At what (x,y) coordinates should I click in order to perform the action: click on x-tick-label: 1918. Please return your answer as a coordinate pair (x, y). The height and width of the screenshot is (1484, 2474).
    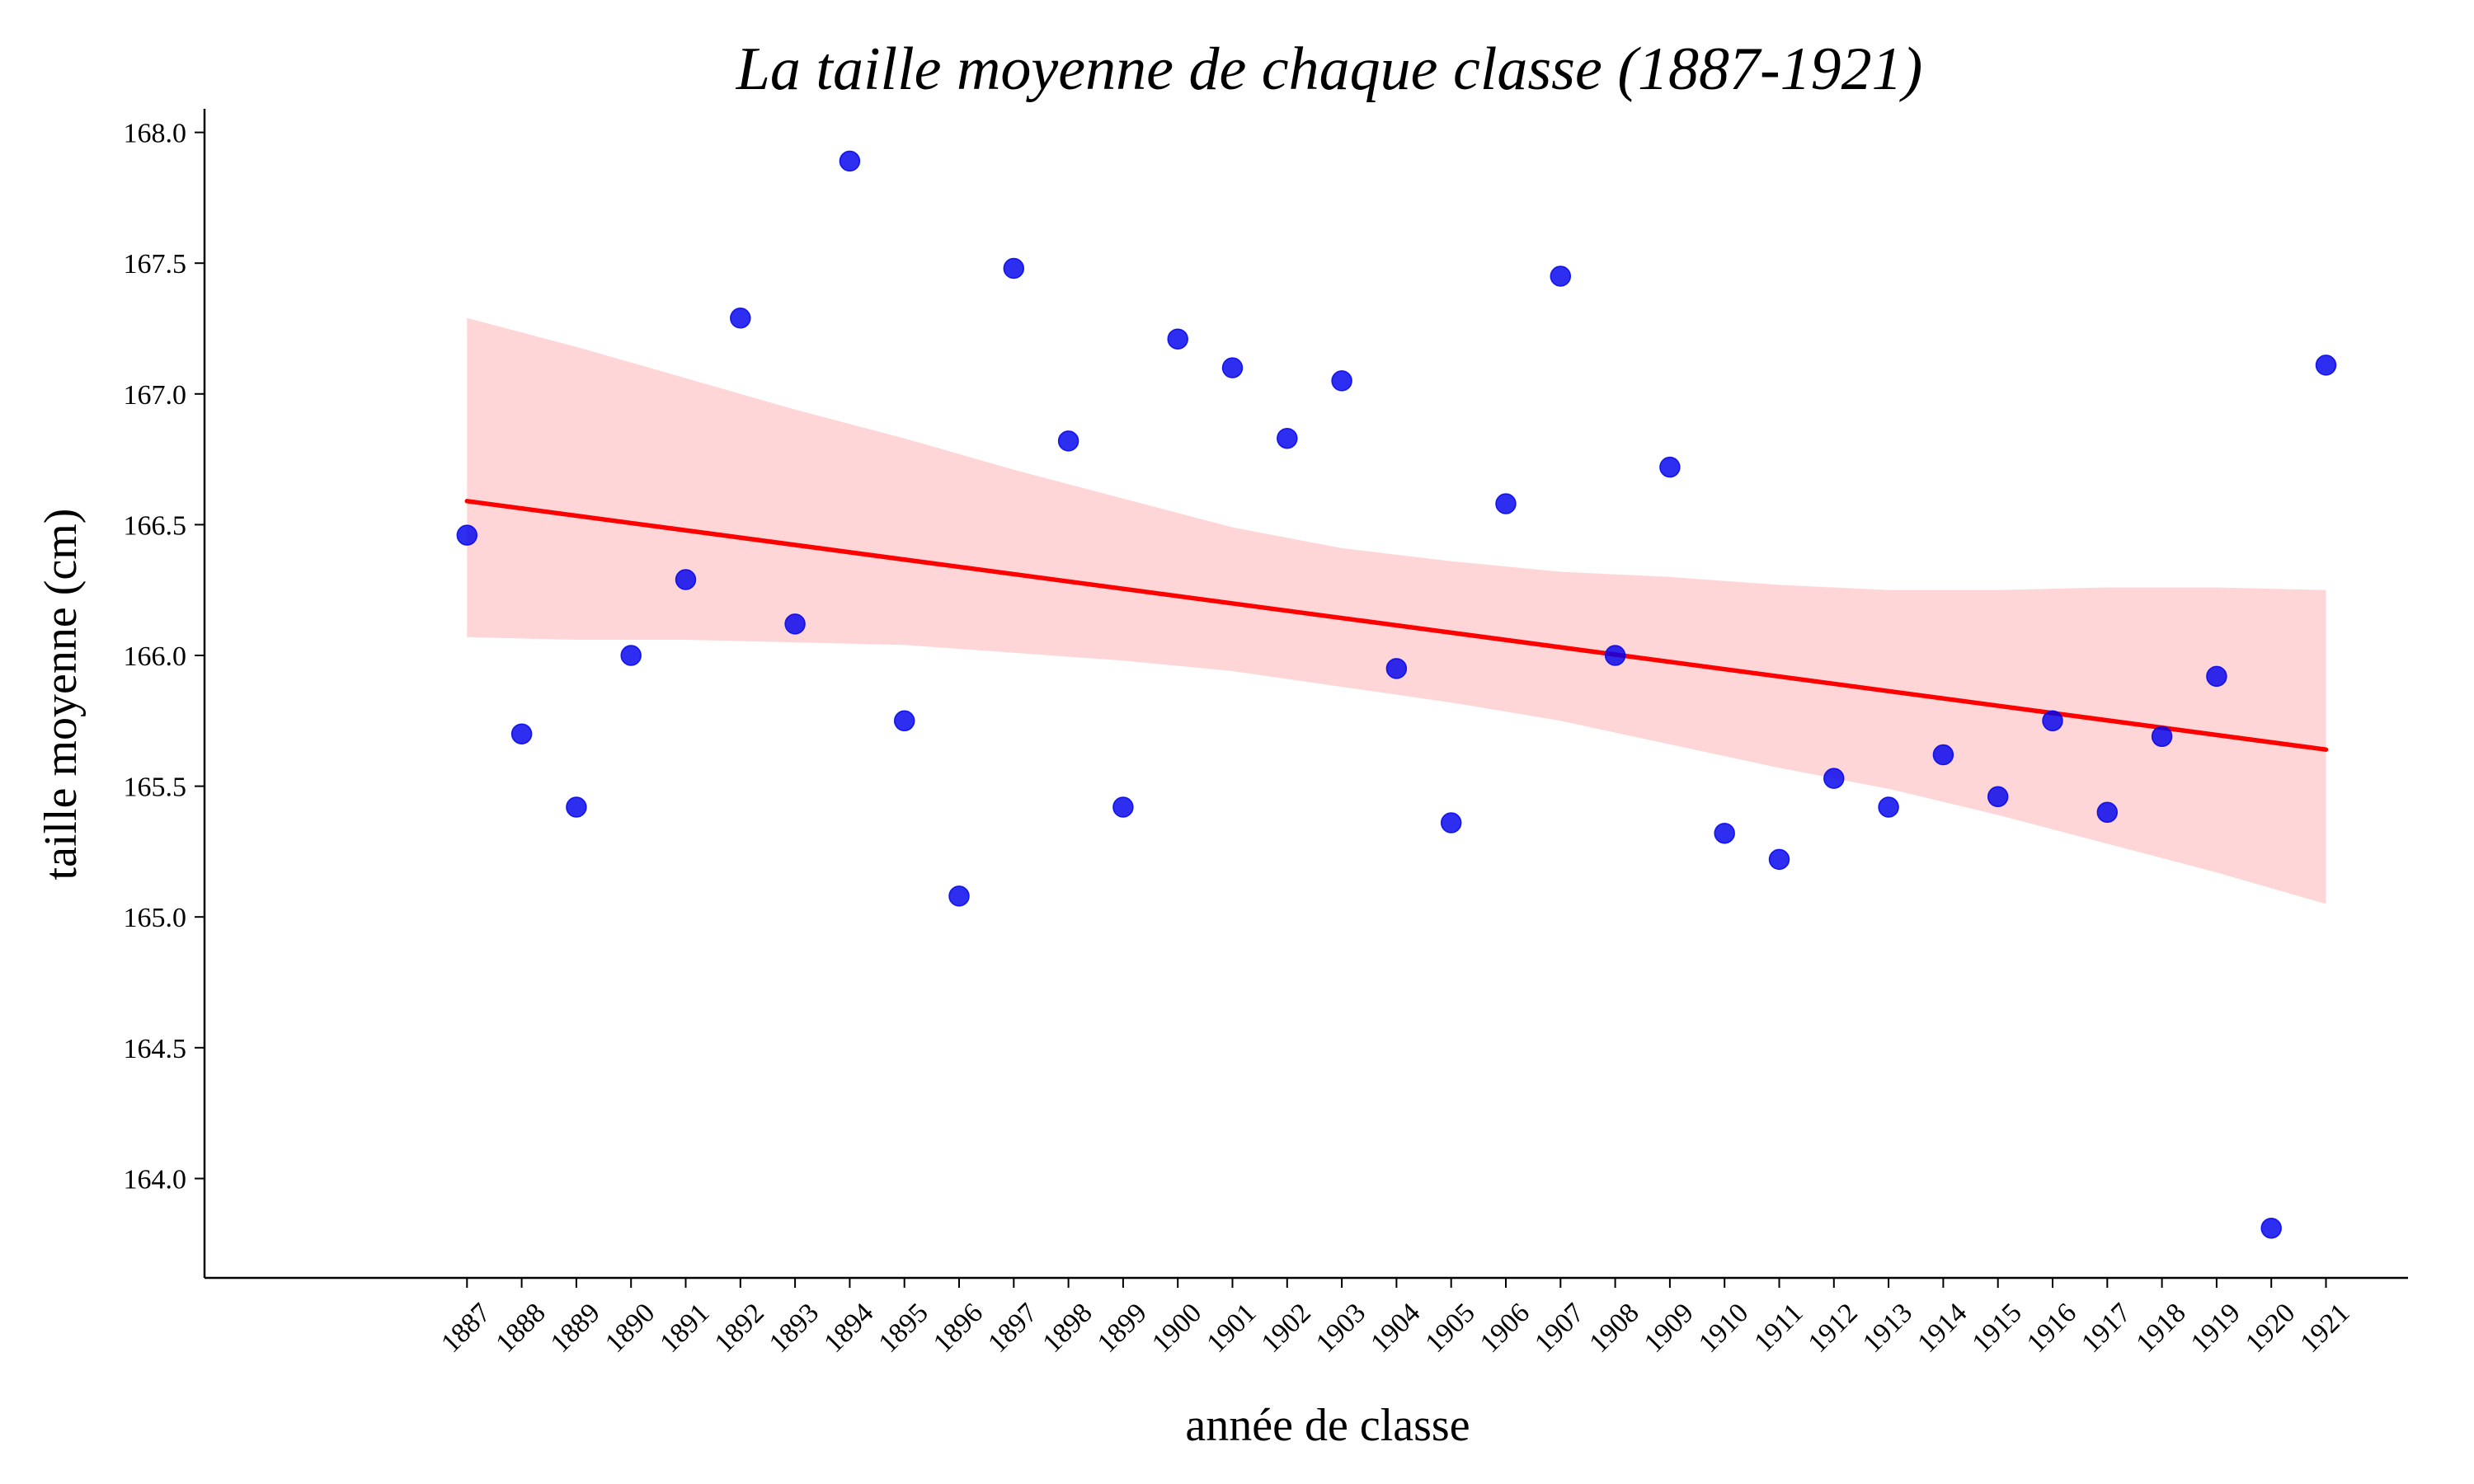
    Looking at the image, I should click on (2160, 1328).